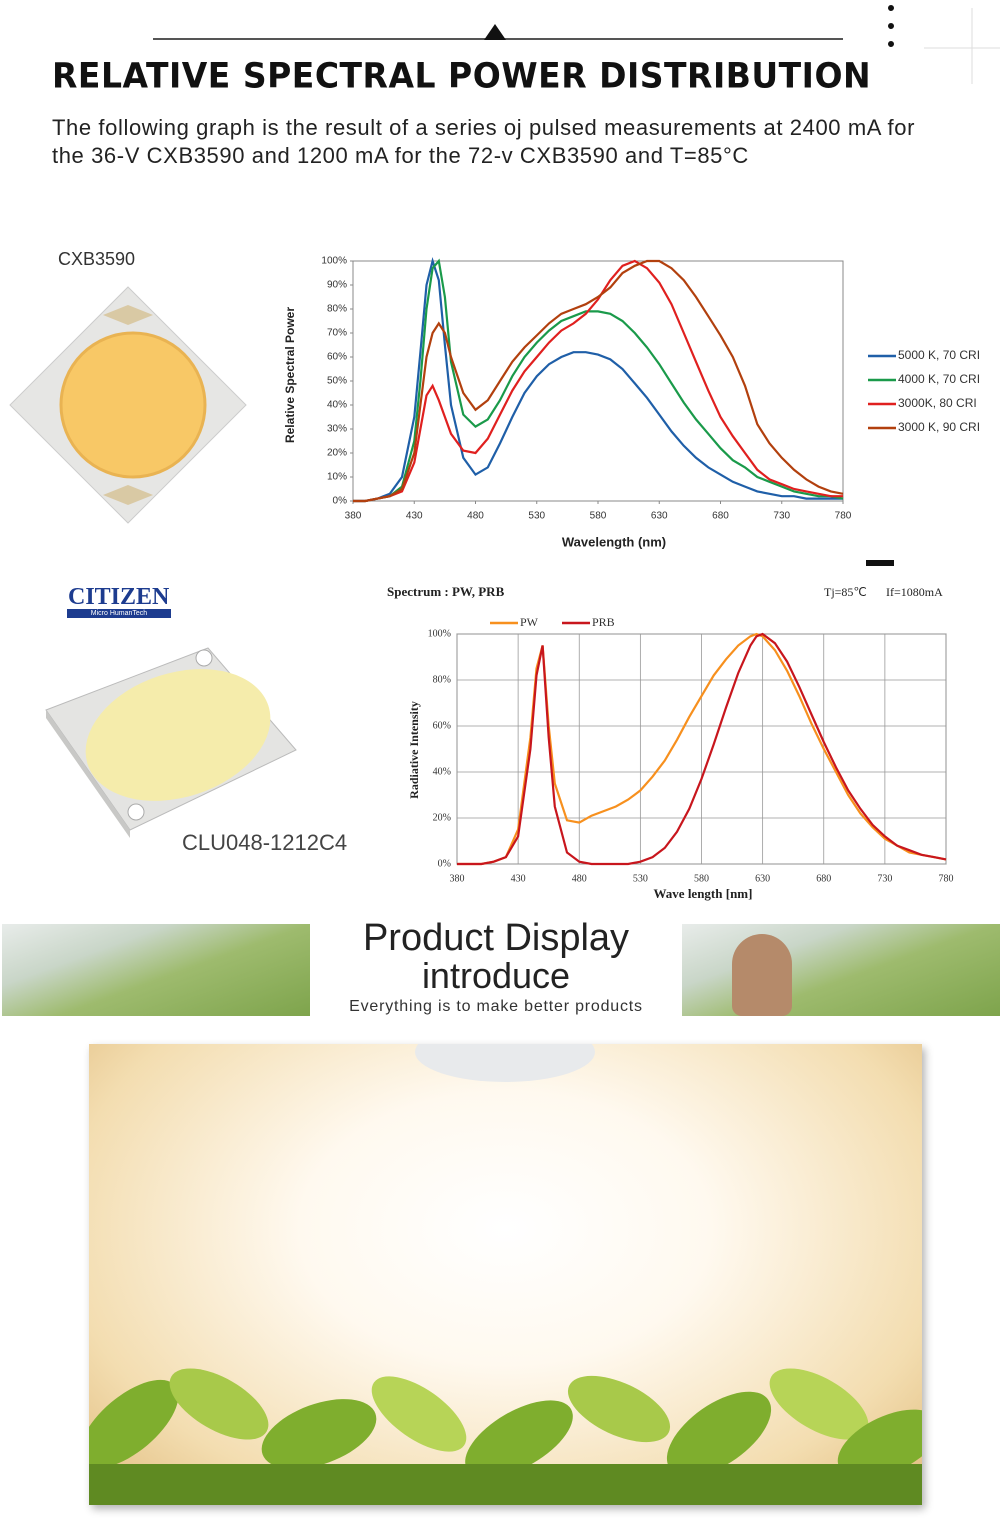 This screenshot has width=1000, height=1536. I want to click on divider, so click(880, 563).